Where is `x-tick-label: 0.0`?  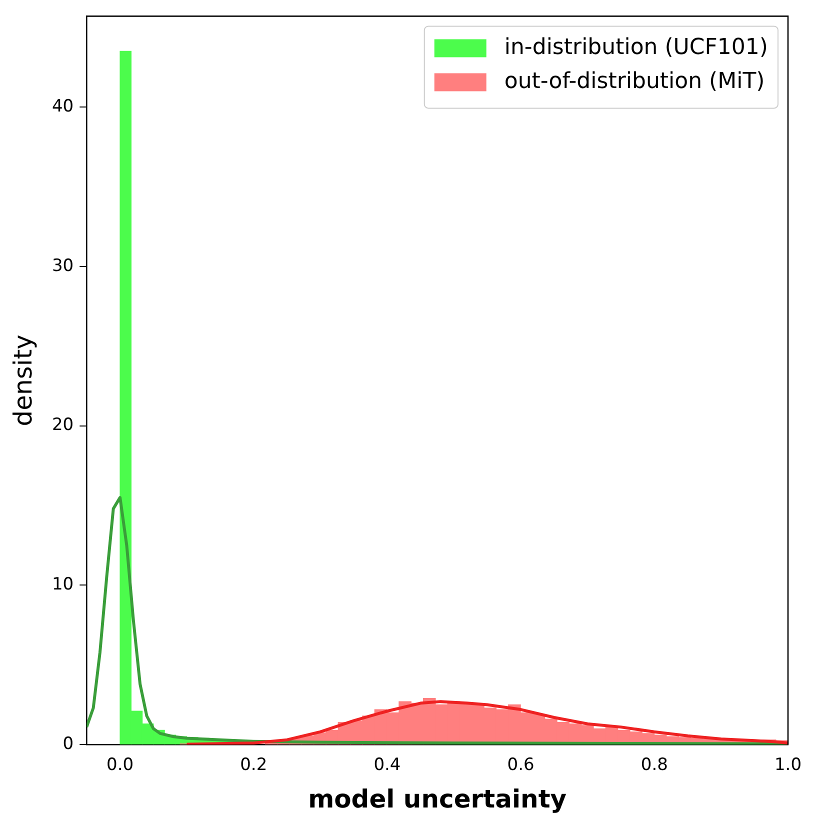
x-tick-label: 0.0 is located at coordinates (120, 765).